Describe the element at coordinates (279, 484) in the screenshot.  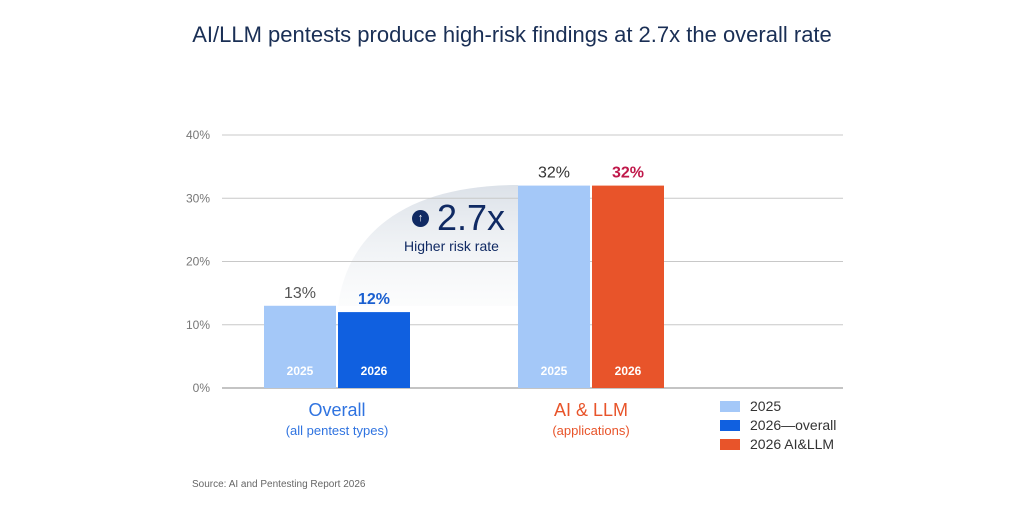
I see `source-note: Source: AI and Pentesting Report 2026` at that location.